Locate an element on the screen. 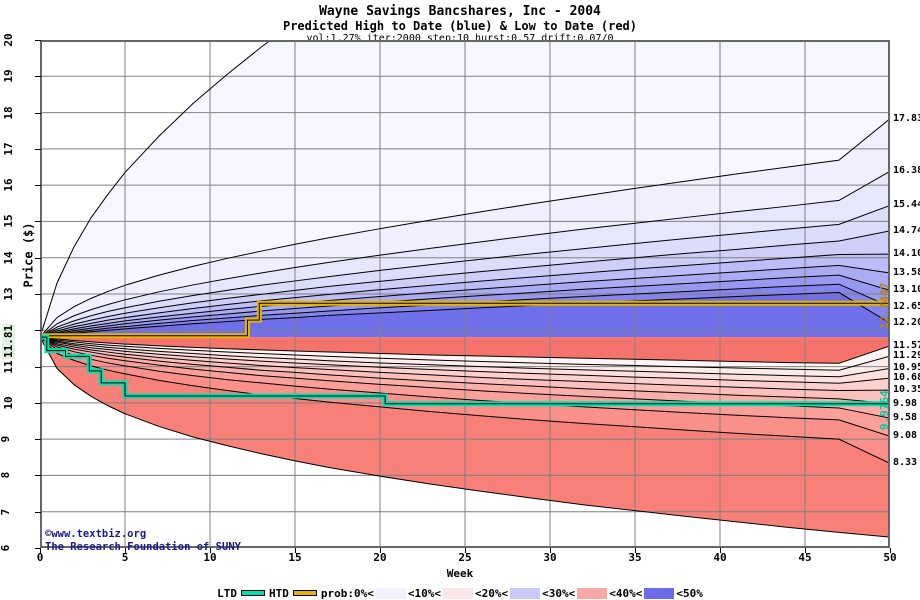 Image resolution: width=920 pixels, height=600 pixels. right-label-10.35: 10.35 is located at coordinates (906, 390).